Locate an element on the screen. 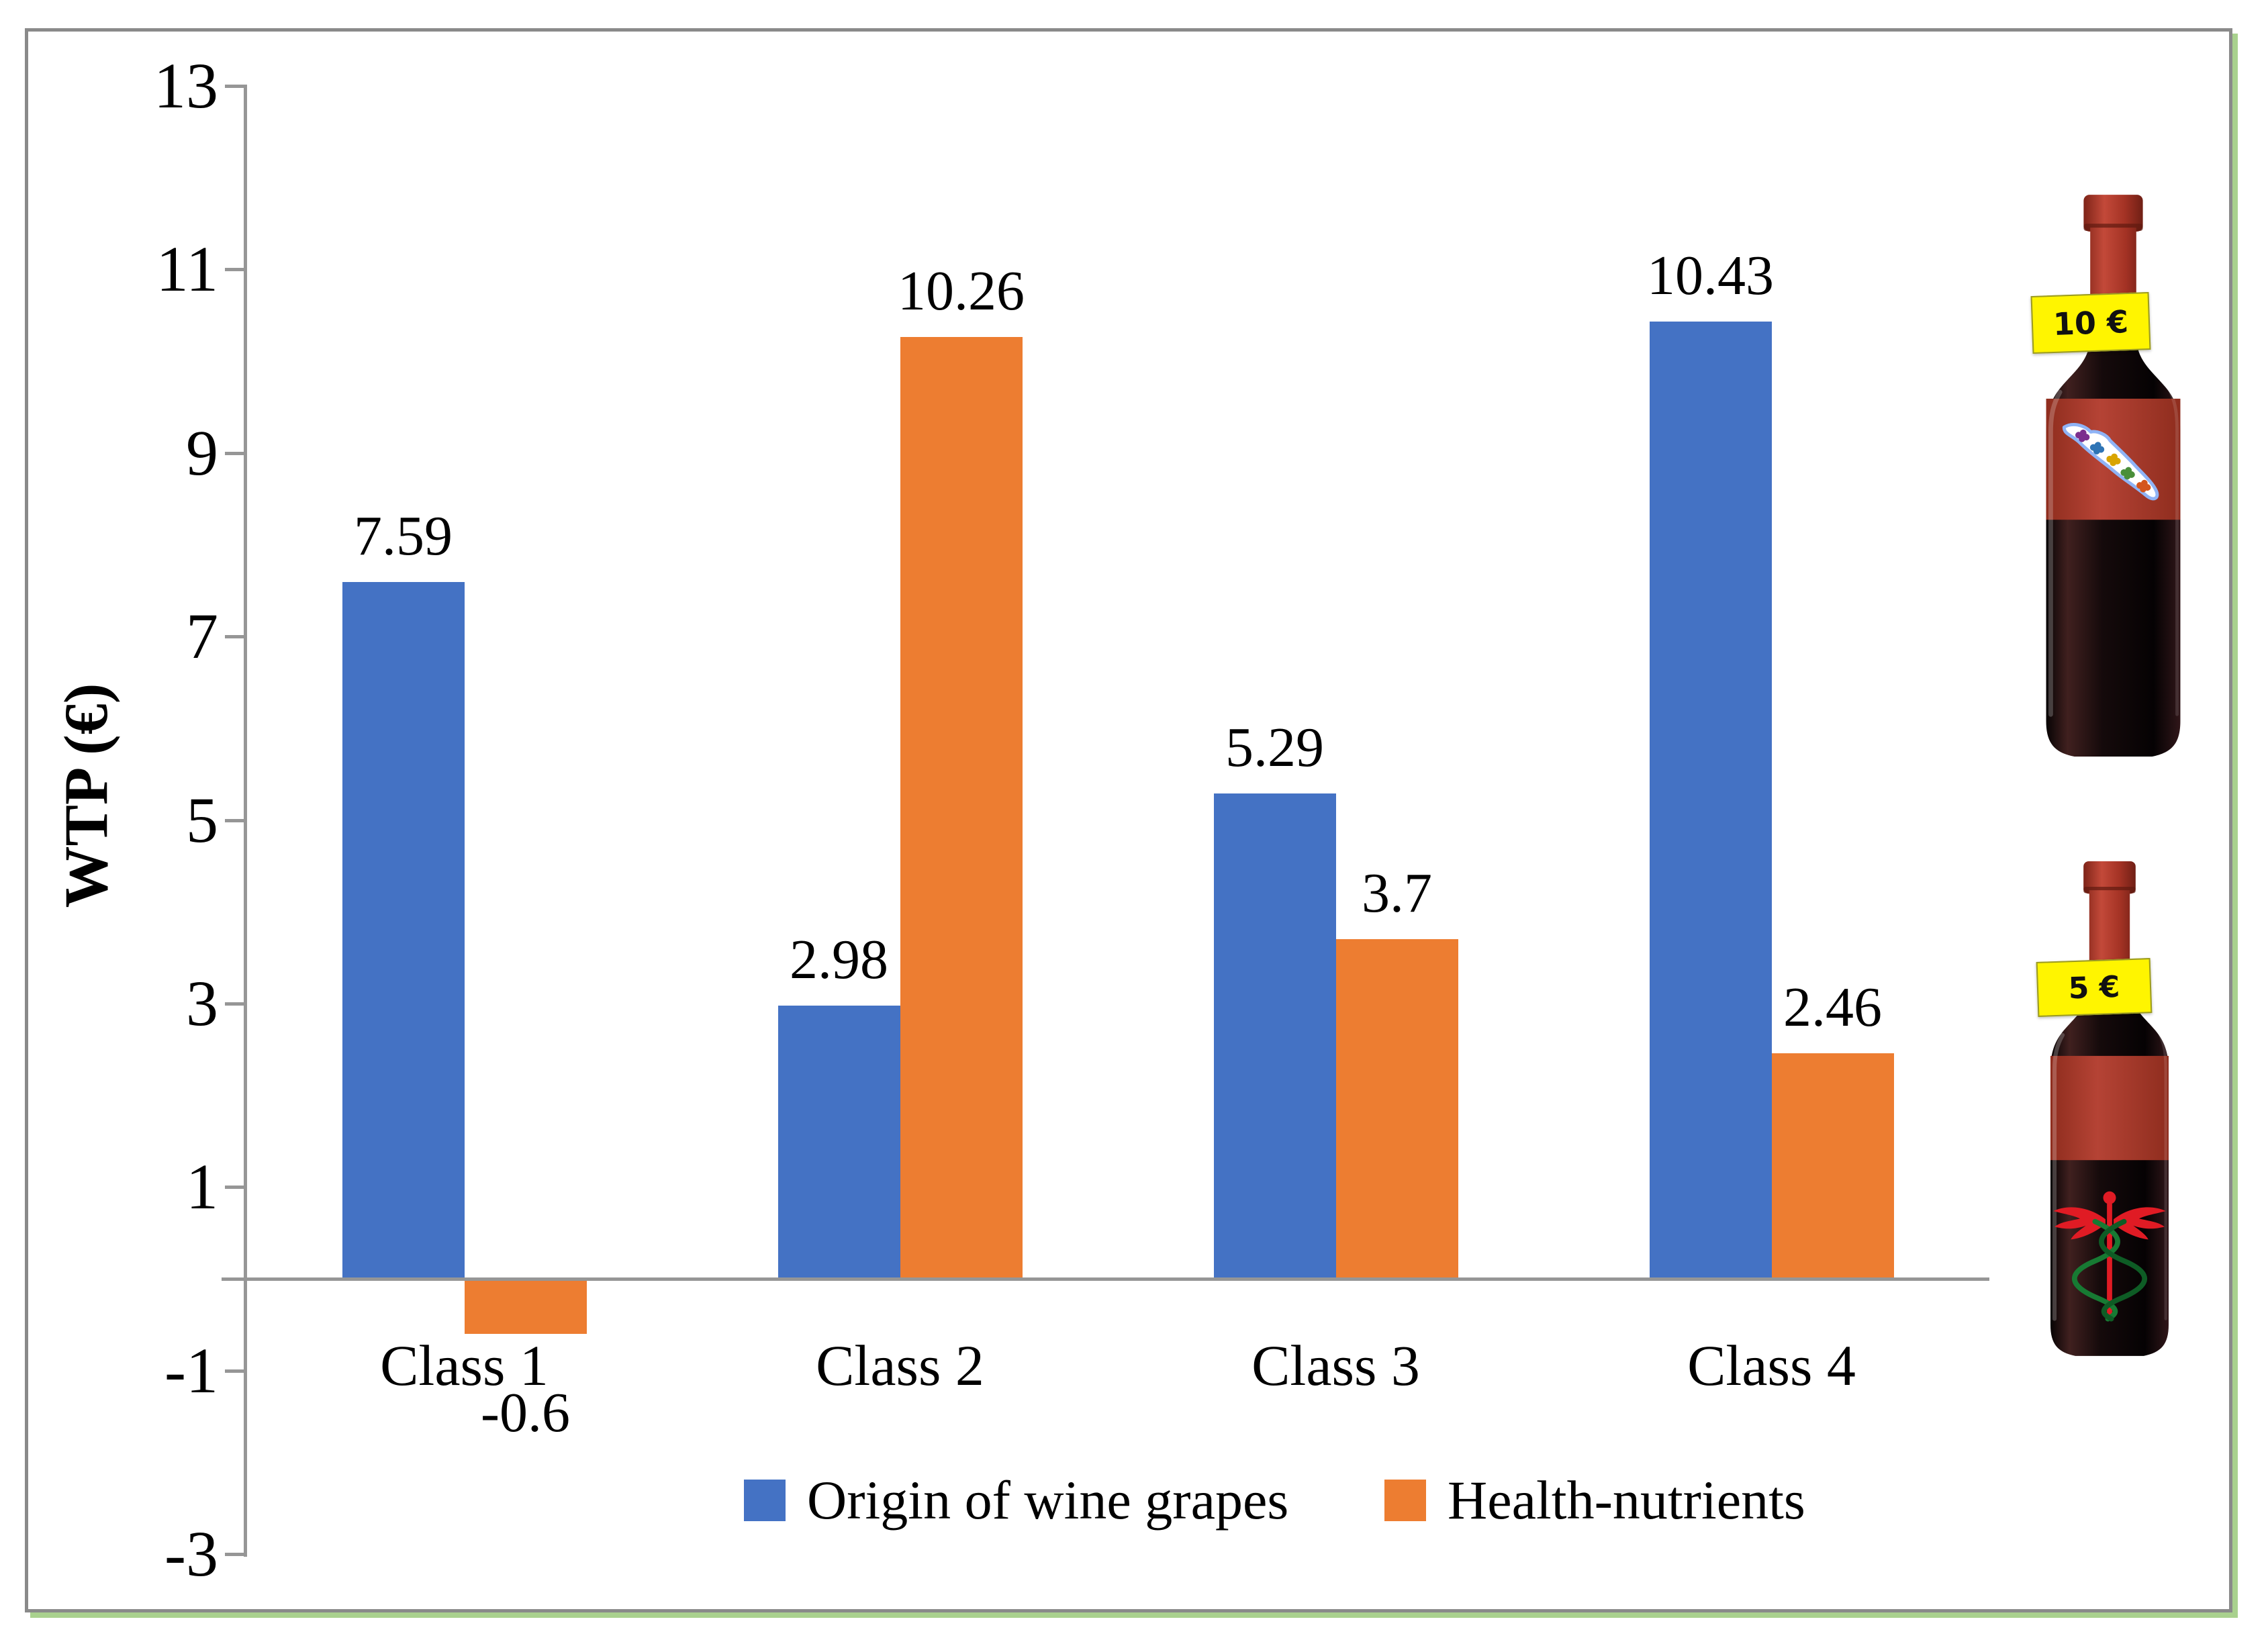 Image resolution: width=2268 pixels, height=1642 pixels. bar-value-label: 7.59 is located at coordinates (403, 536).